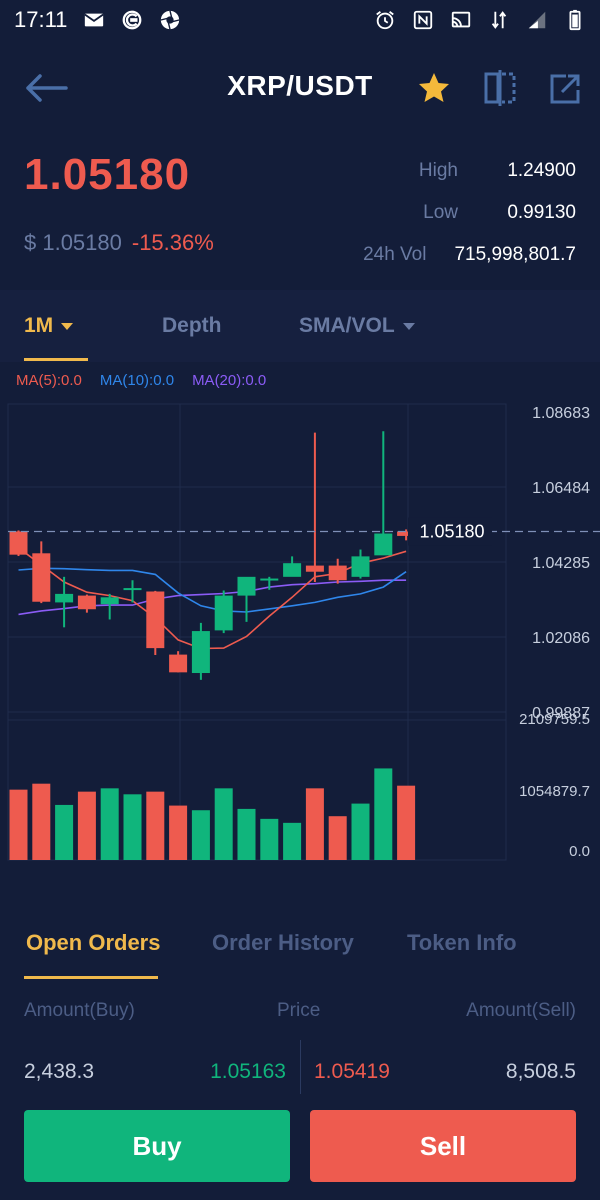  I want to click on usd-price: $ 1.05180, so click(73, 242).